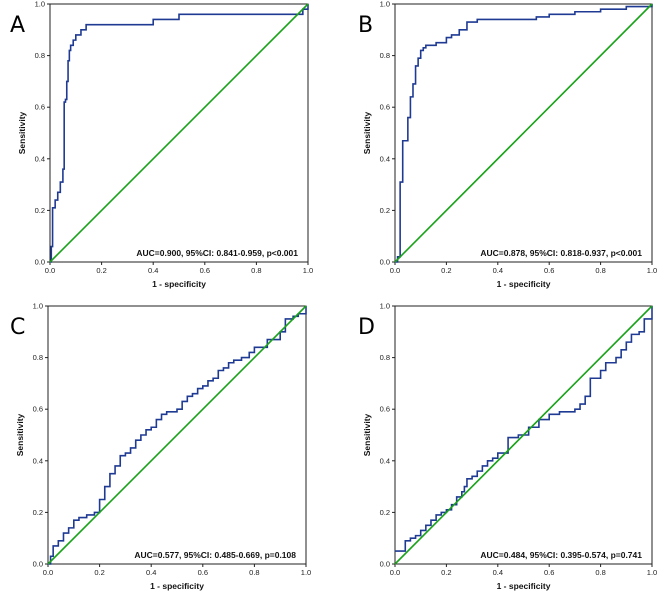  I want to click on auc-annotation: AUC=0.577, 95%CI: 0.485-0.669, p=0.108, so click(215, 555).